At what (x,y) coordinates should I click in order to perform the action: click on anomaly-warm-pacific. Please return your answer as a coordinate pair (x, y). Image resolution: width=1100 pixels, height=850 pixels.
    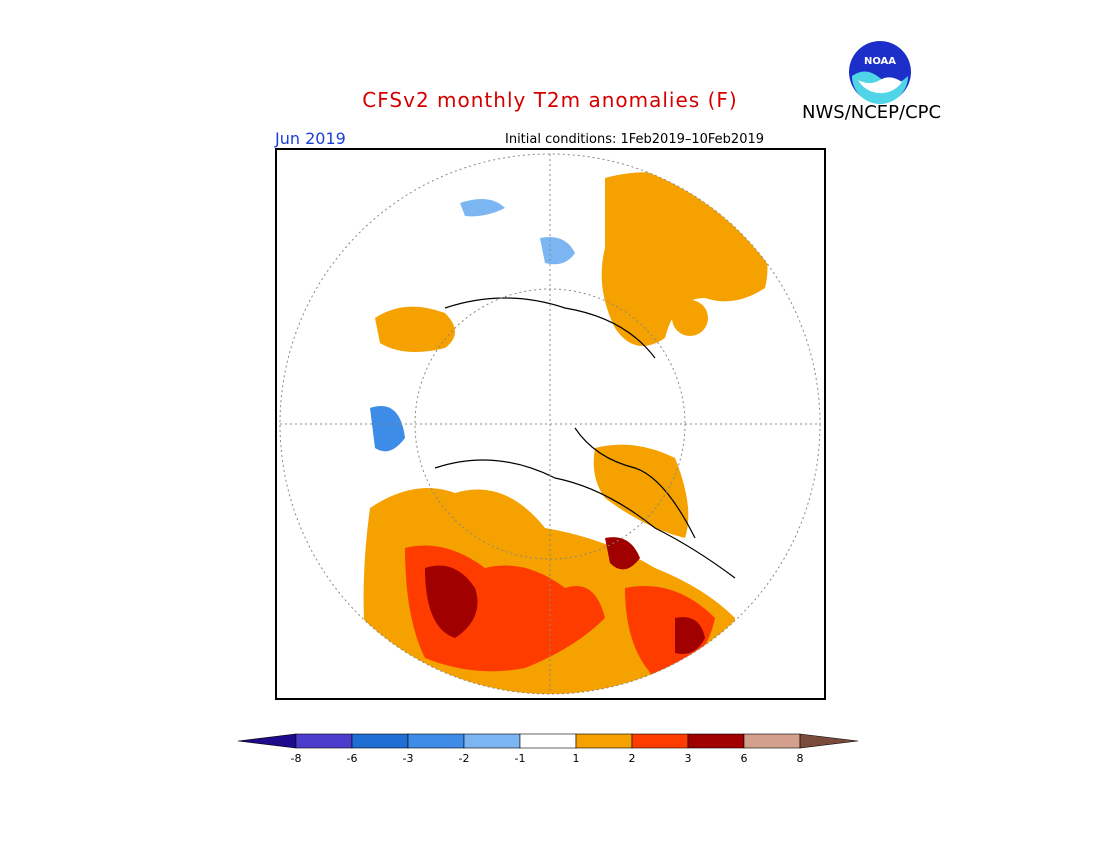
    Looking at the image, I should click on (415, 329).